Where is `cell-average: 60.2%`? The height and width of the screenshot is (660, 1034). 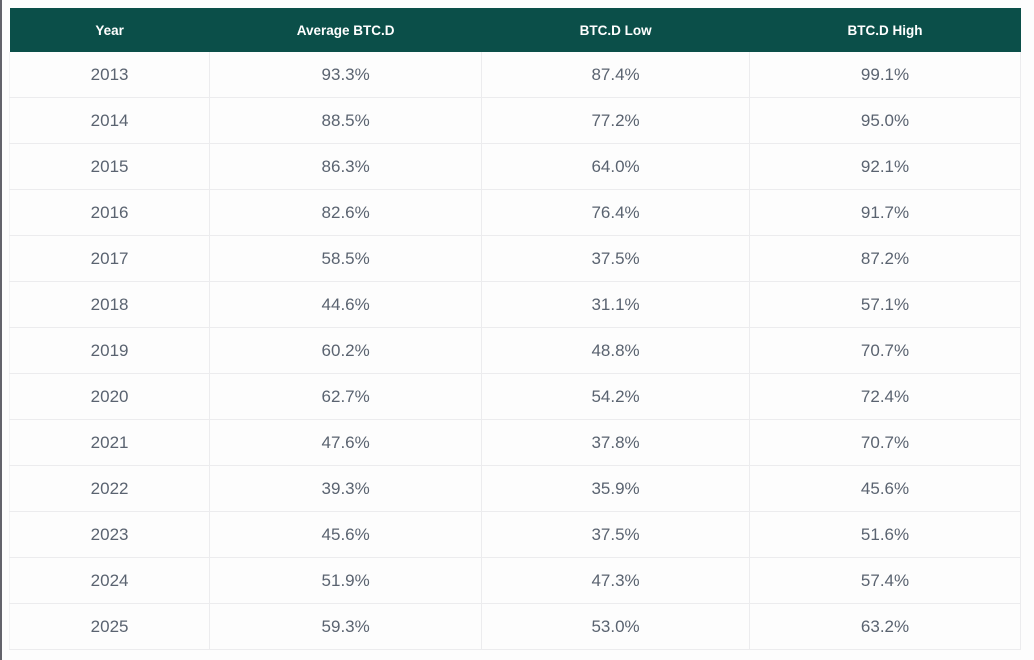 cell-average: 60.2% is located at coordinates (346, 350).